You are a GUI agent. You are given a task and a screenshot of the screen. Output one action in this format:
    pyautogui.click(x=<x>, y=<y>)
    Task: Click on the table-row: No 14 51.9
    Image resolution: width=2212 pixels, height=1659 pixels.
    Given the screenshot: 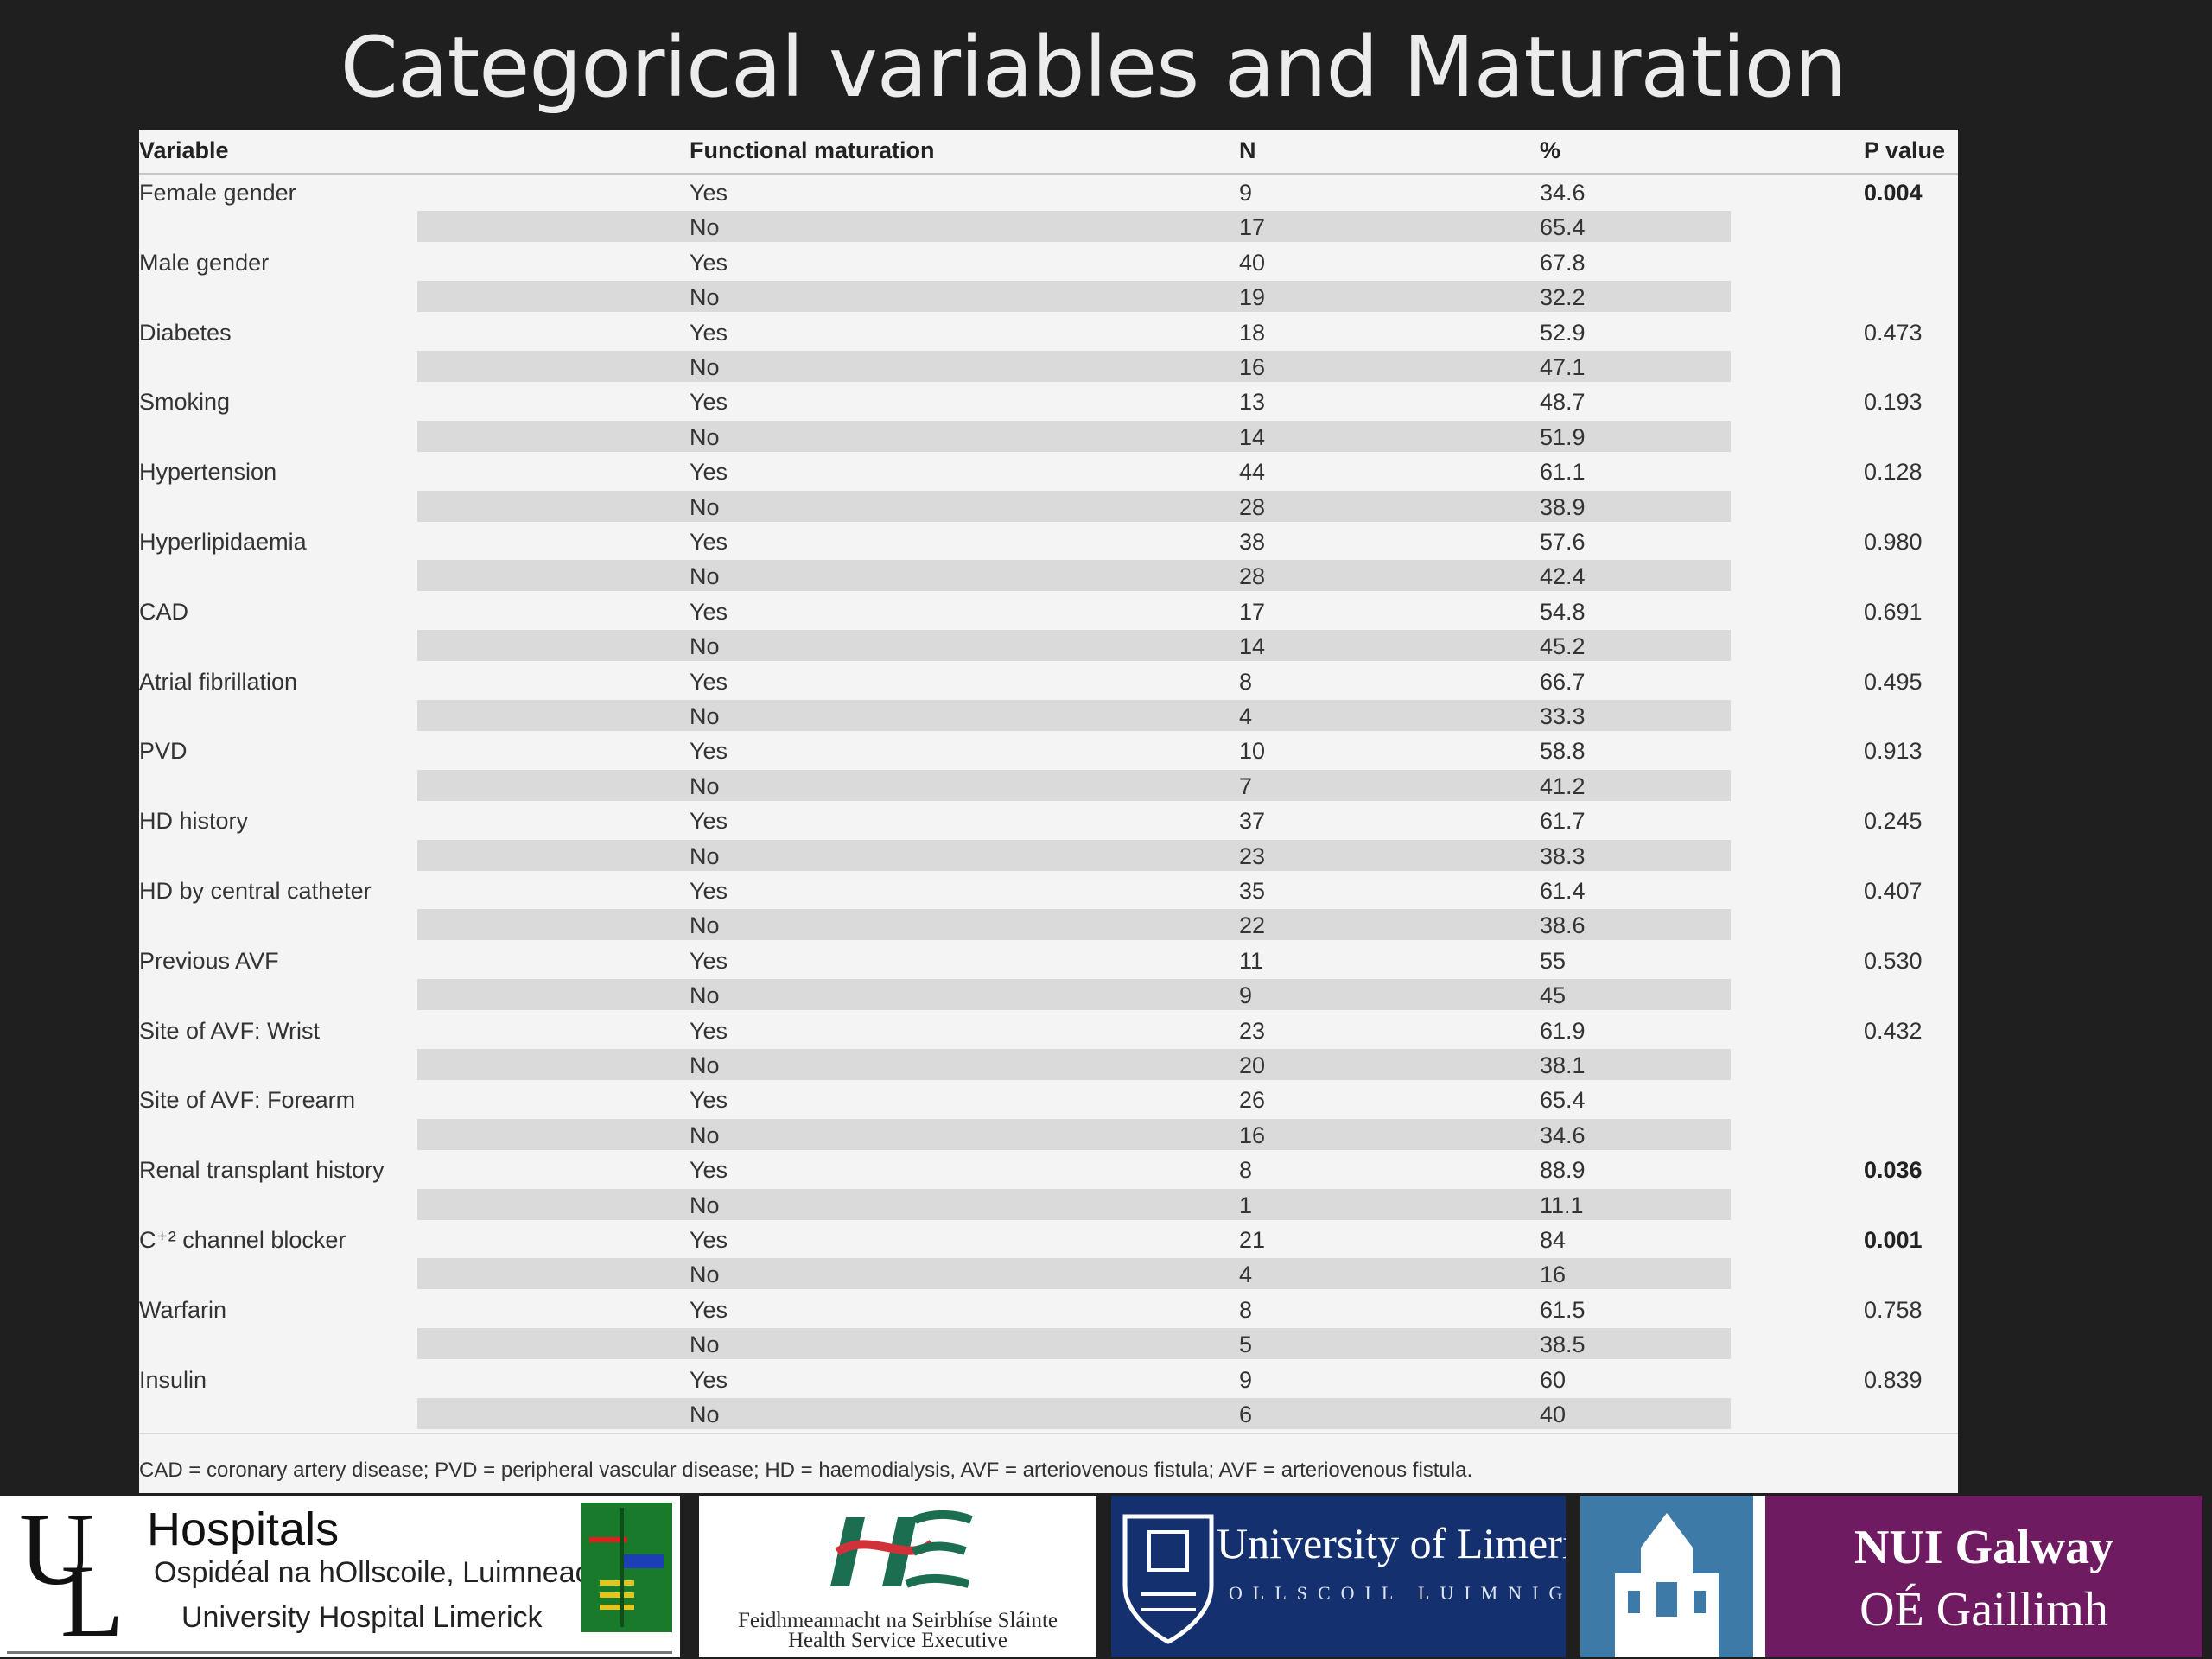 What is the action you would take?
    pyautogui.click(x=1048, y=436)
    